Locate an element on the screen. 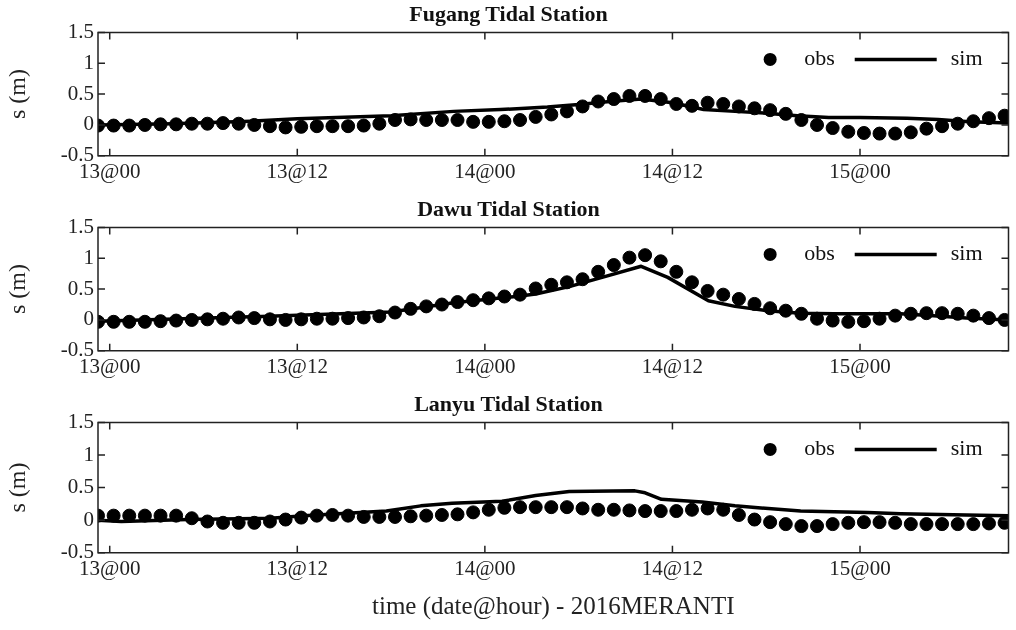  chart-title: Fugang Tidal Station is located at coordinates (508, 13).